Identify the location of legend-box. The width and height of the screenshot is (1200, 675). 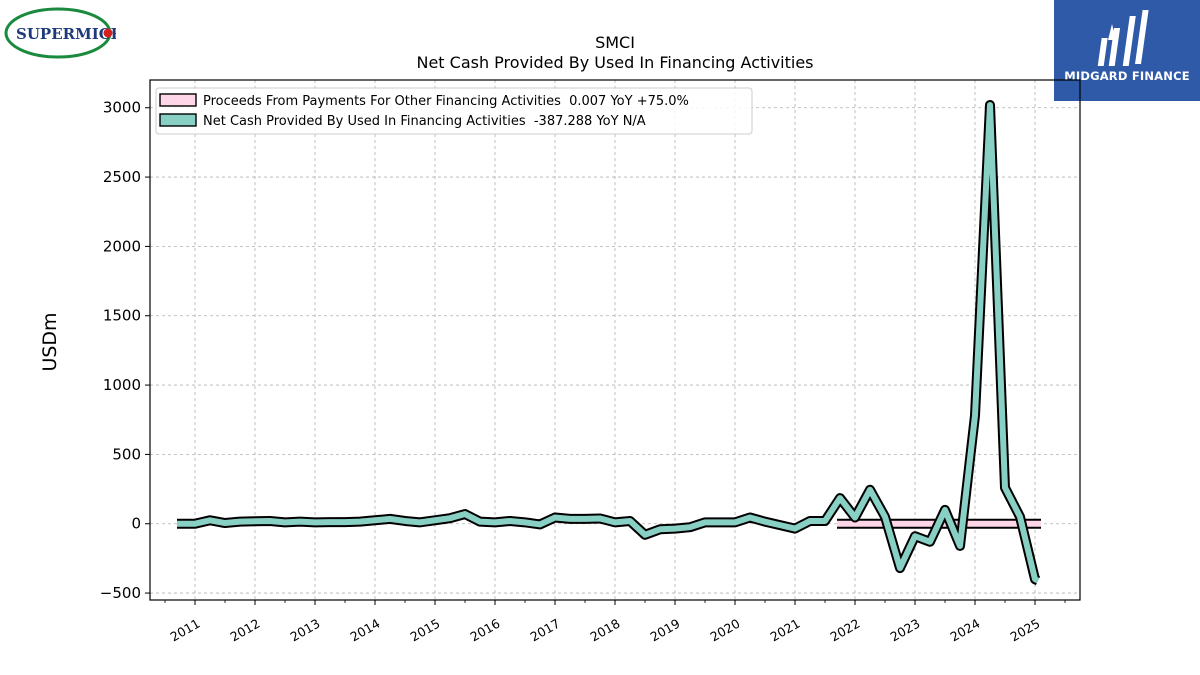
(454, 111).